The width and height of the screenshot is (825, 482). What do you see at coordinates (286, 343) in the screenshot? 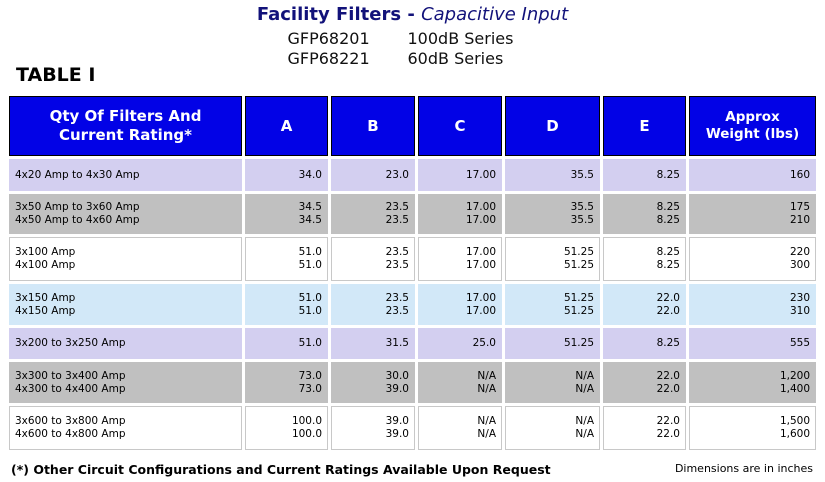
I see `cell-a: 51.0` at bounding box center [286, 343].